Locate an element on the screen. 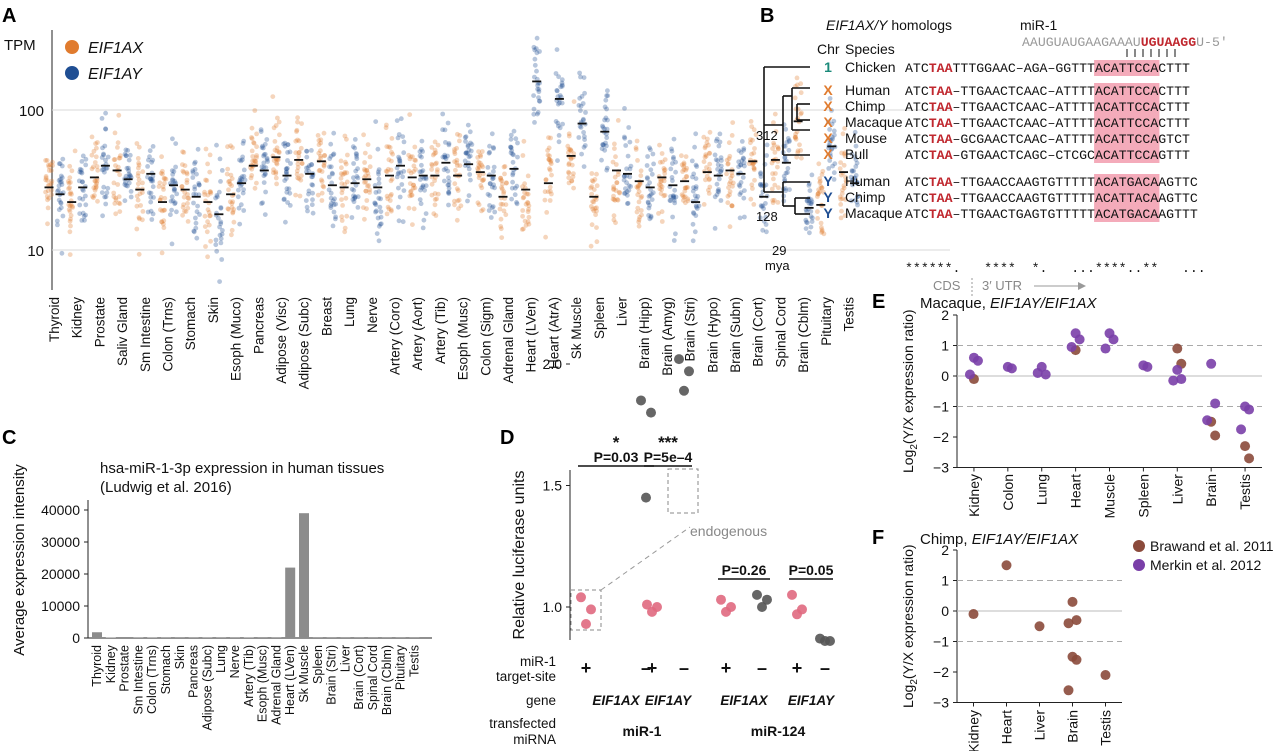 The image size is (1280, 751). b-seq-post: AGTTC is located at coordinates (1178, 198).